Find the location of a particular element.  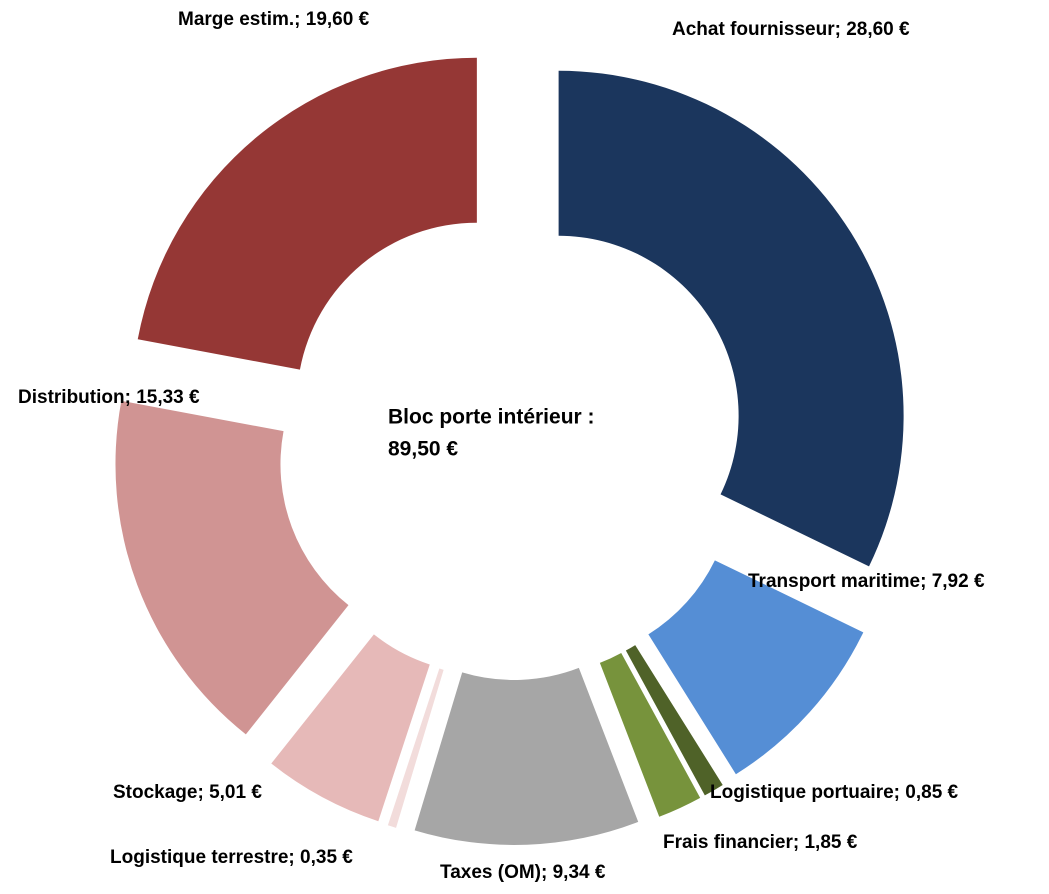

data-label: Stockage; 5,01 € is located at coordinates (187, 792).